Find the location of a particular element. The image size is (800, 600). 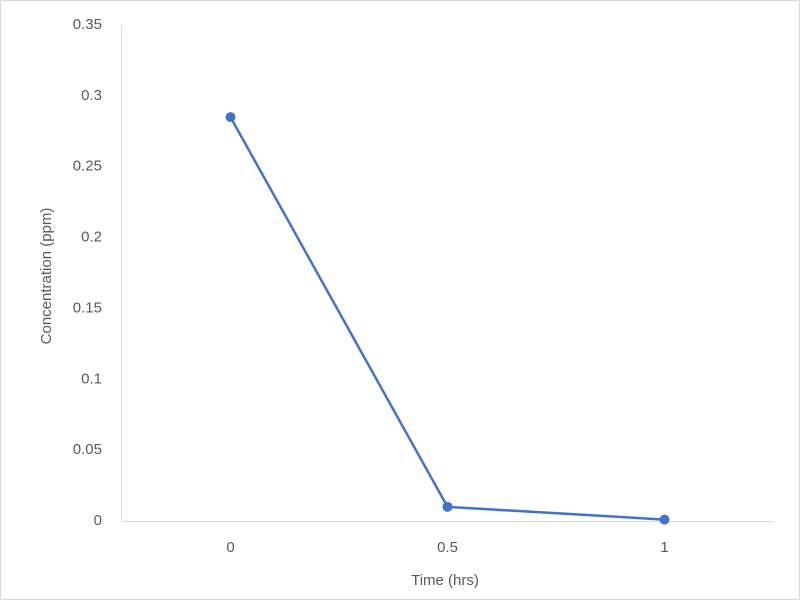

y-axis-title: Concentration (ppm) is located at coordinates (46, 276).